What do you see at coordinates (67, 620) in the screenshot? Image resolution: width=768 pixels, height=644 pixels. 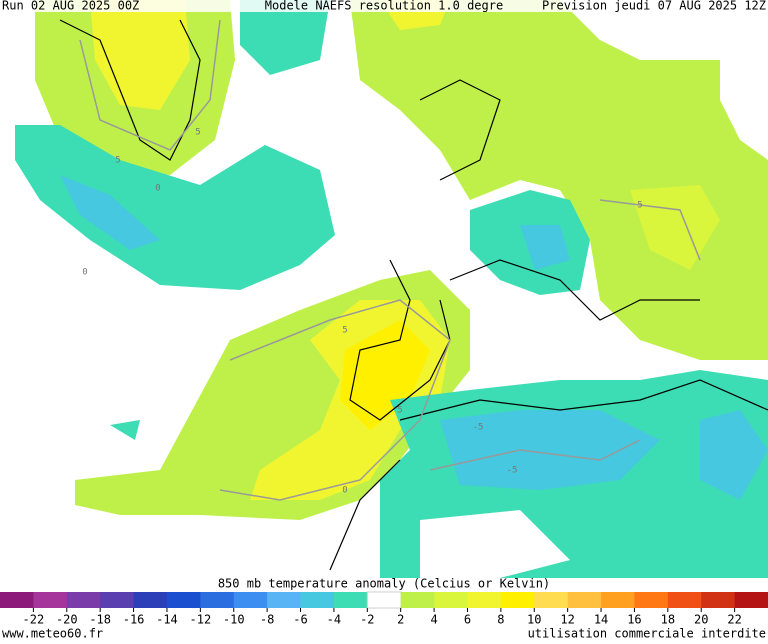 I see `colorbar-tick-label: -20` at bounding box center [67, 620].